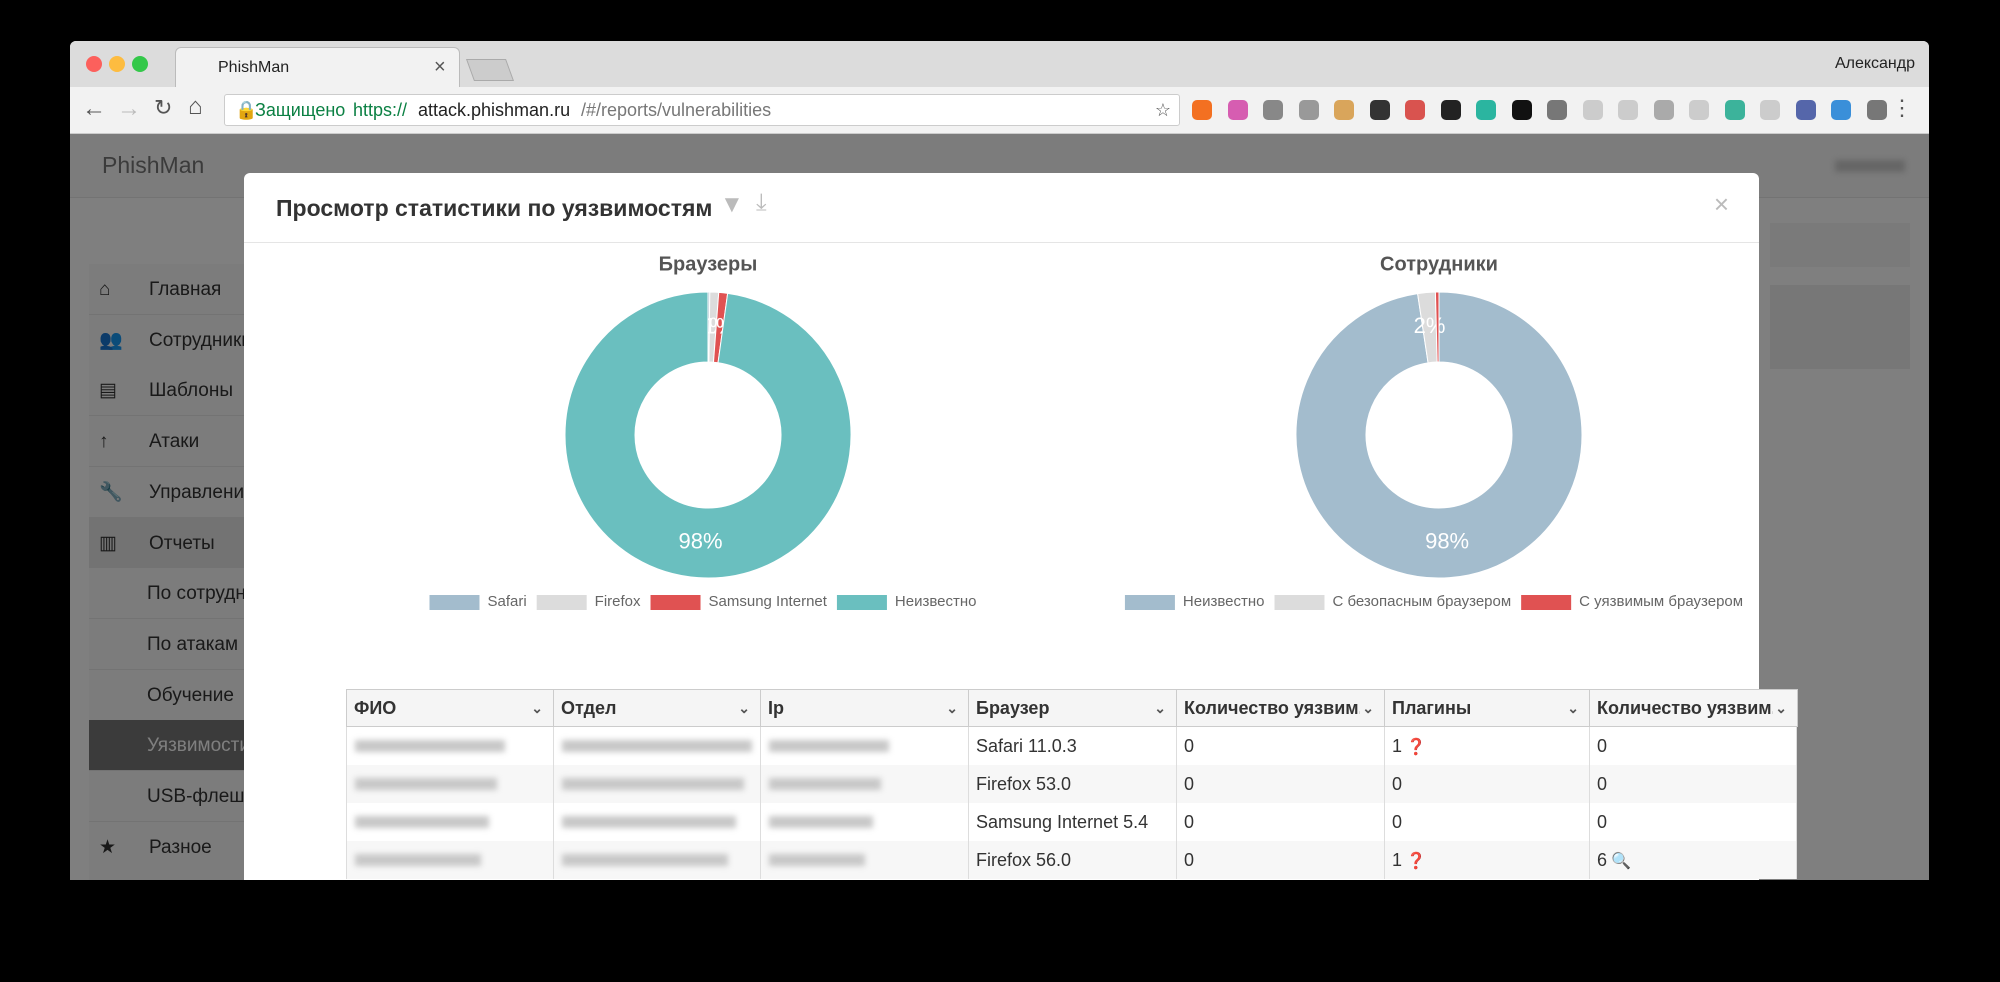 This screenshot has width=2000, height=982. Describe the element at coordinates (864, 708) in the screenshot. I see `column-header: Ip ⌄` at that location.